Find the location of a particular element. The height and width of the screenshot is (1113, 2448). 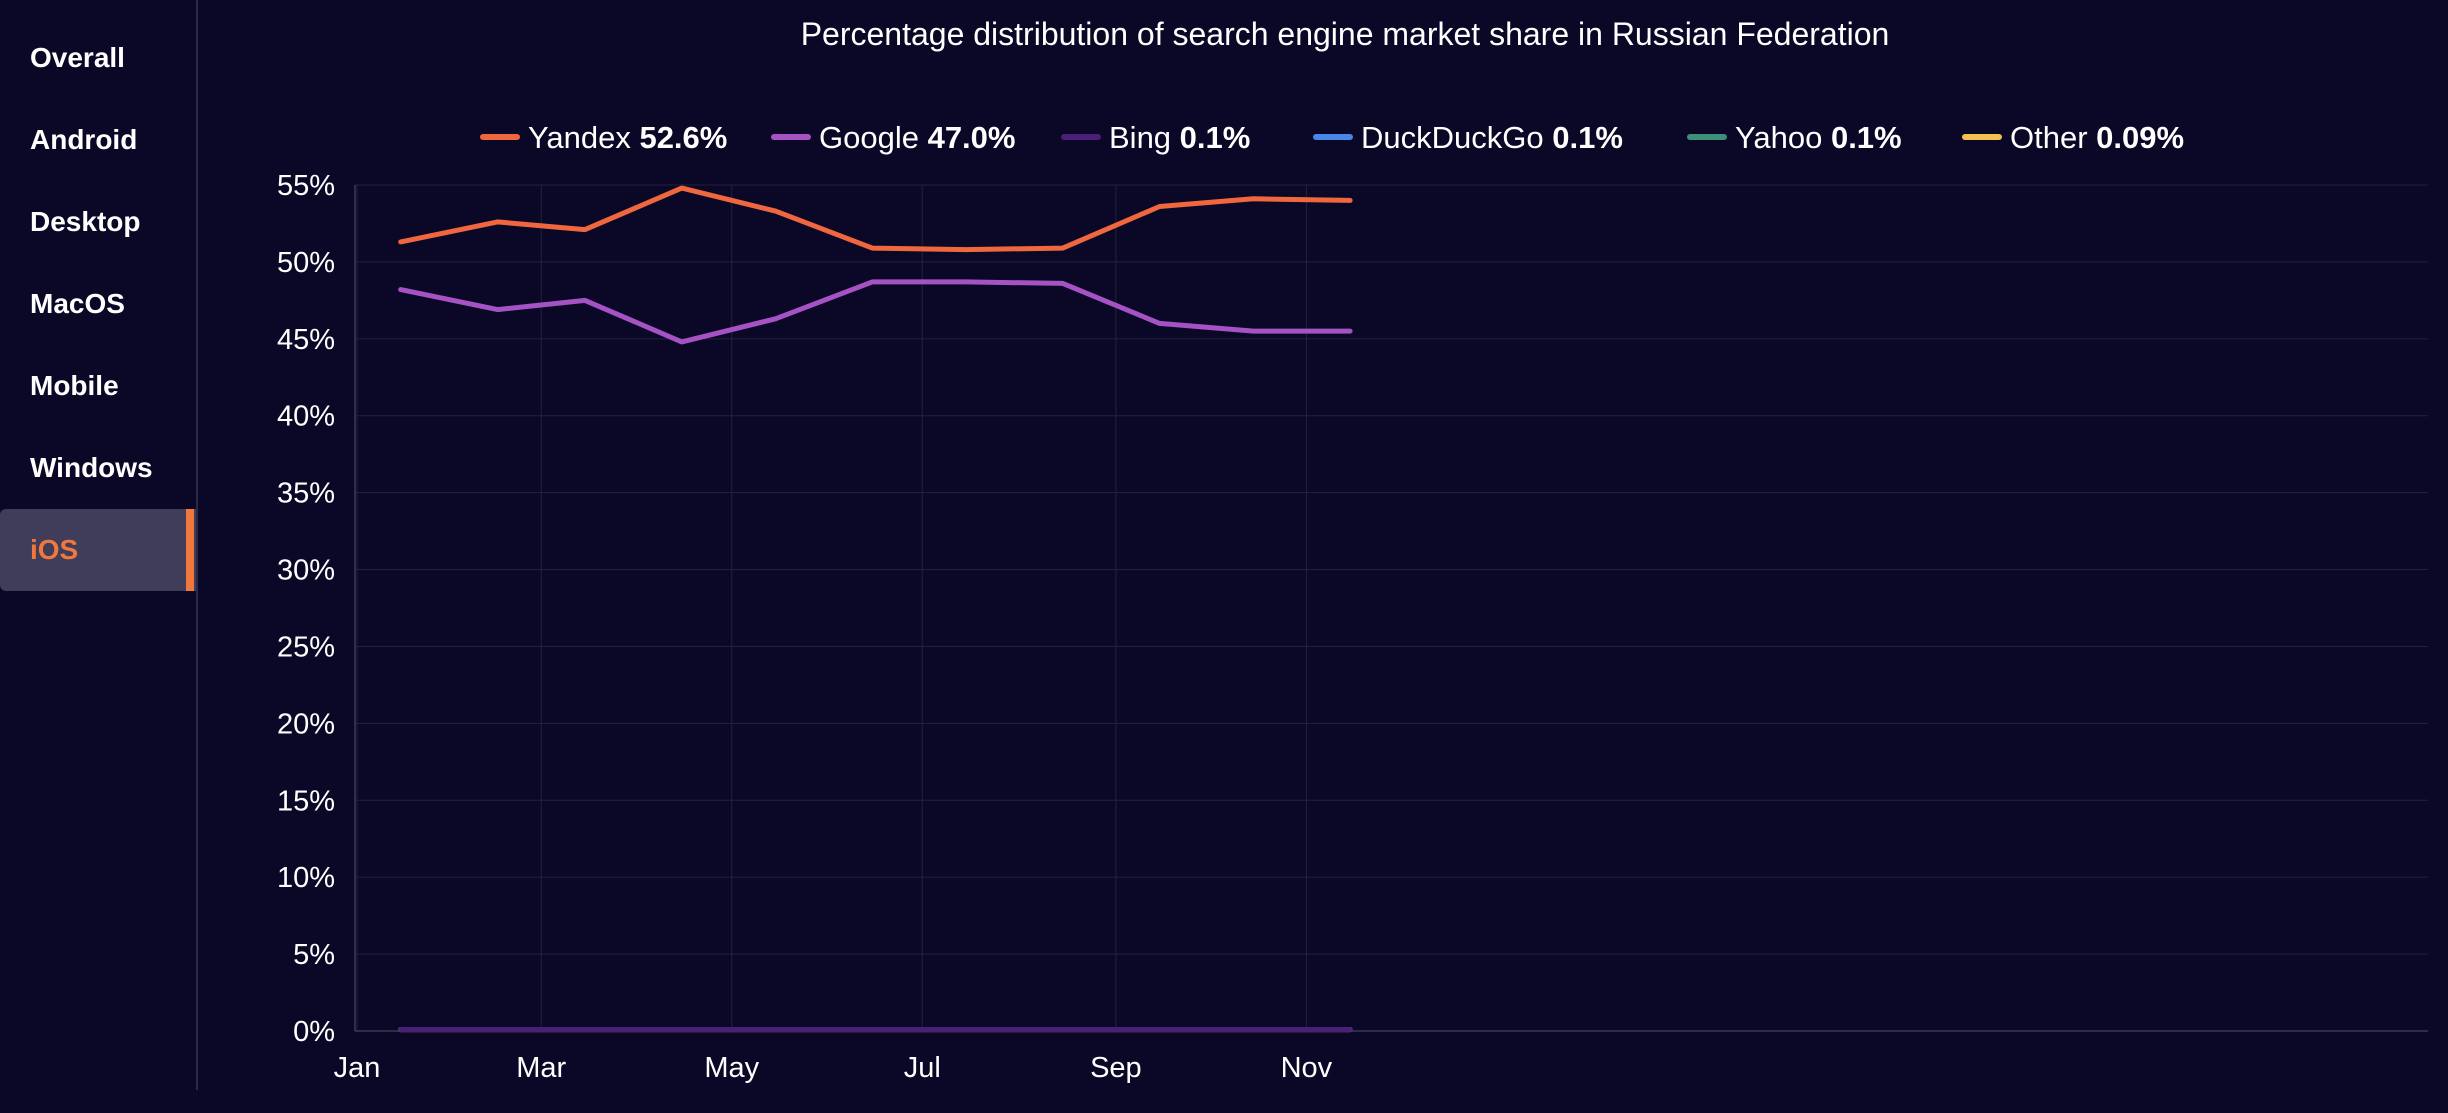

series-line-google is located at coordinates (875, 312).